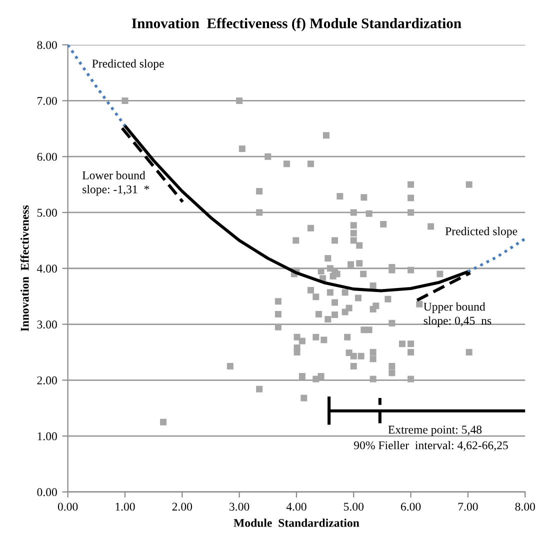 This screenshot has width=547, height=540. What do you see at coordinates (47, 380) in the screenshot?
I see `y-tick-label: 2.00` at bounding box center [47, 380].